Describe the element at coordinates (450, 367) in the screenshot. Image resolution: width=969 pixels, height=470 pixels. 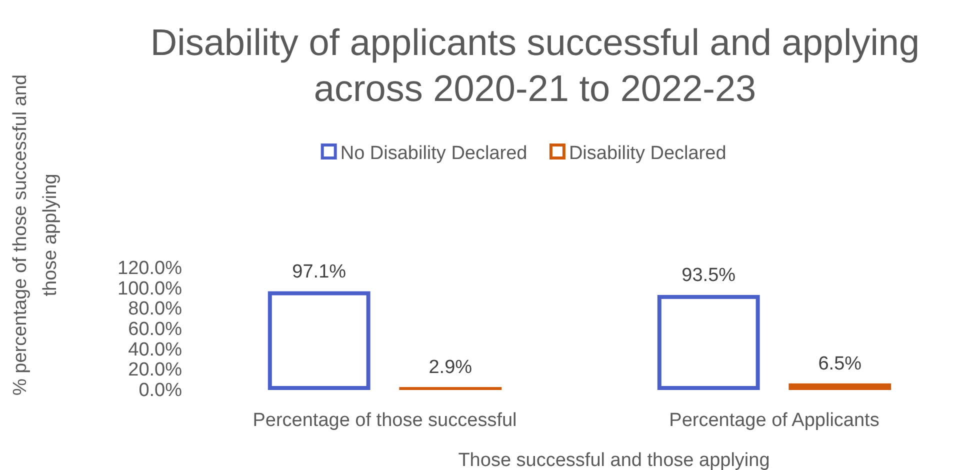
I see `data-label: 2.9%` at that location.